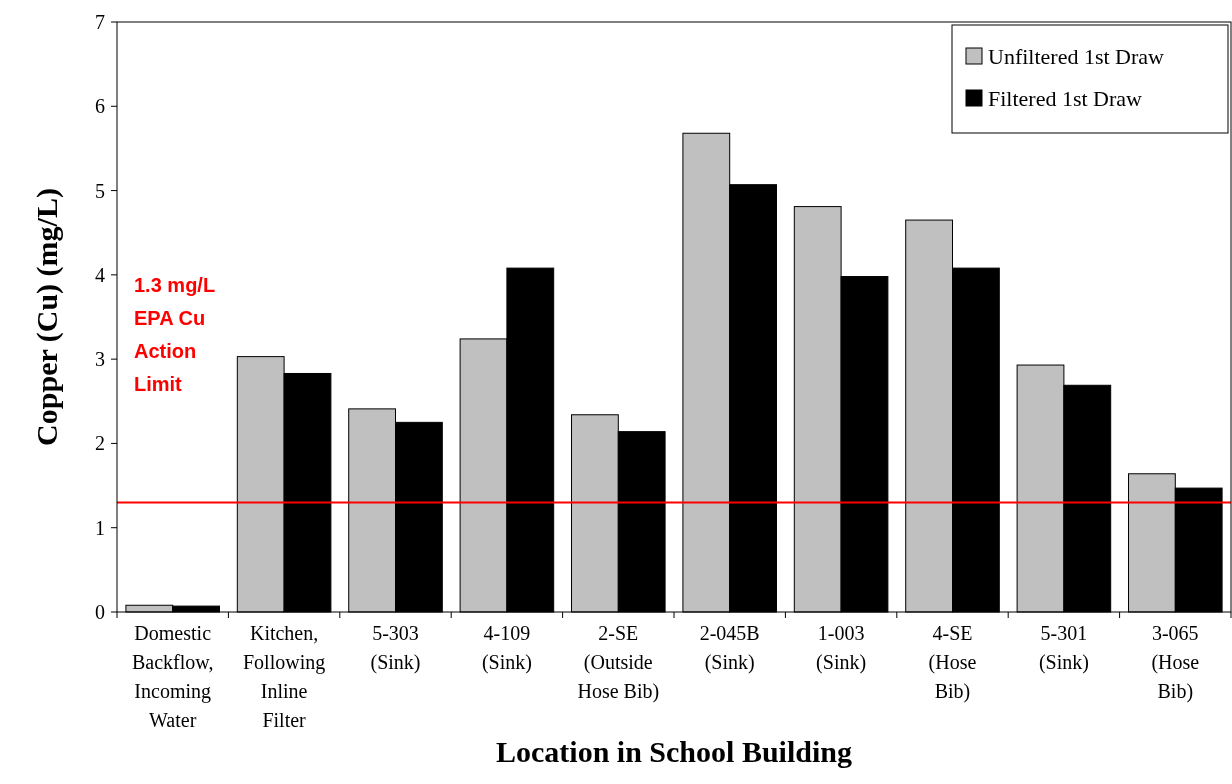 This screenshot has width=1232, height=784. I want to click on x-tick-label: Kitchen, Following Inline Filter, so click(284, 676).